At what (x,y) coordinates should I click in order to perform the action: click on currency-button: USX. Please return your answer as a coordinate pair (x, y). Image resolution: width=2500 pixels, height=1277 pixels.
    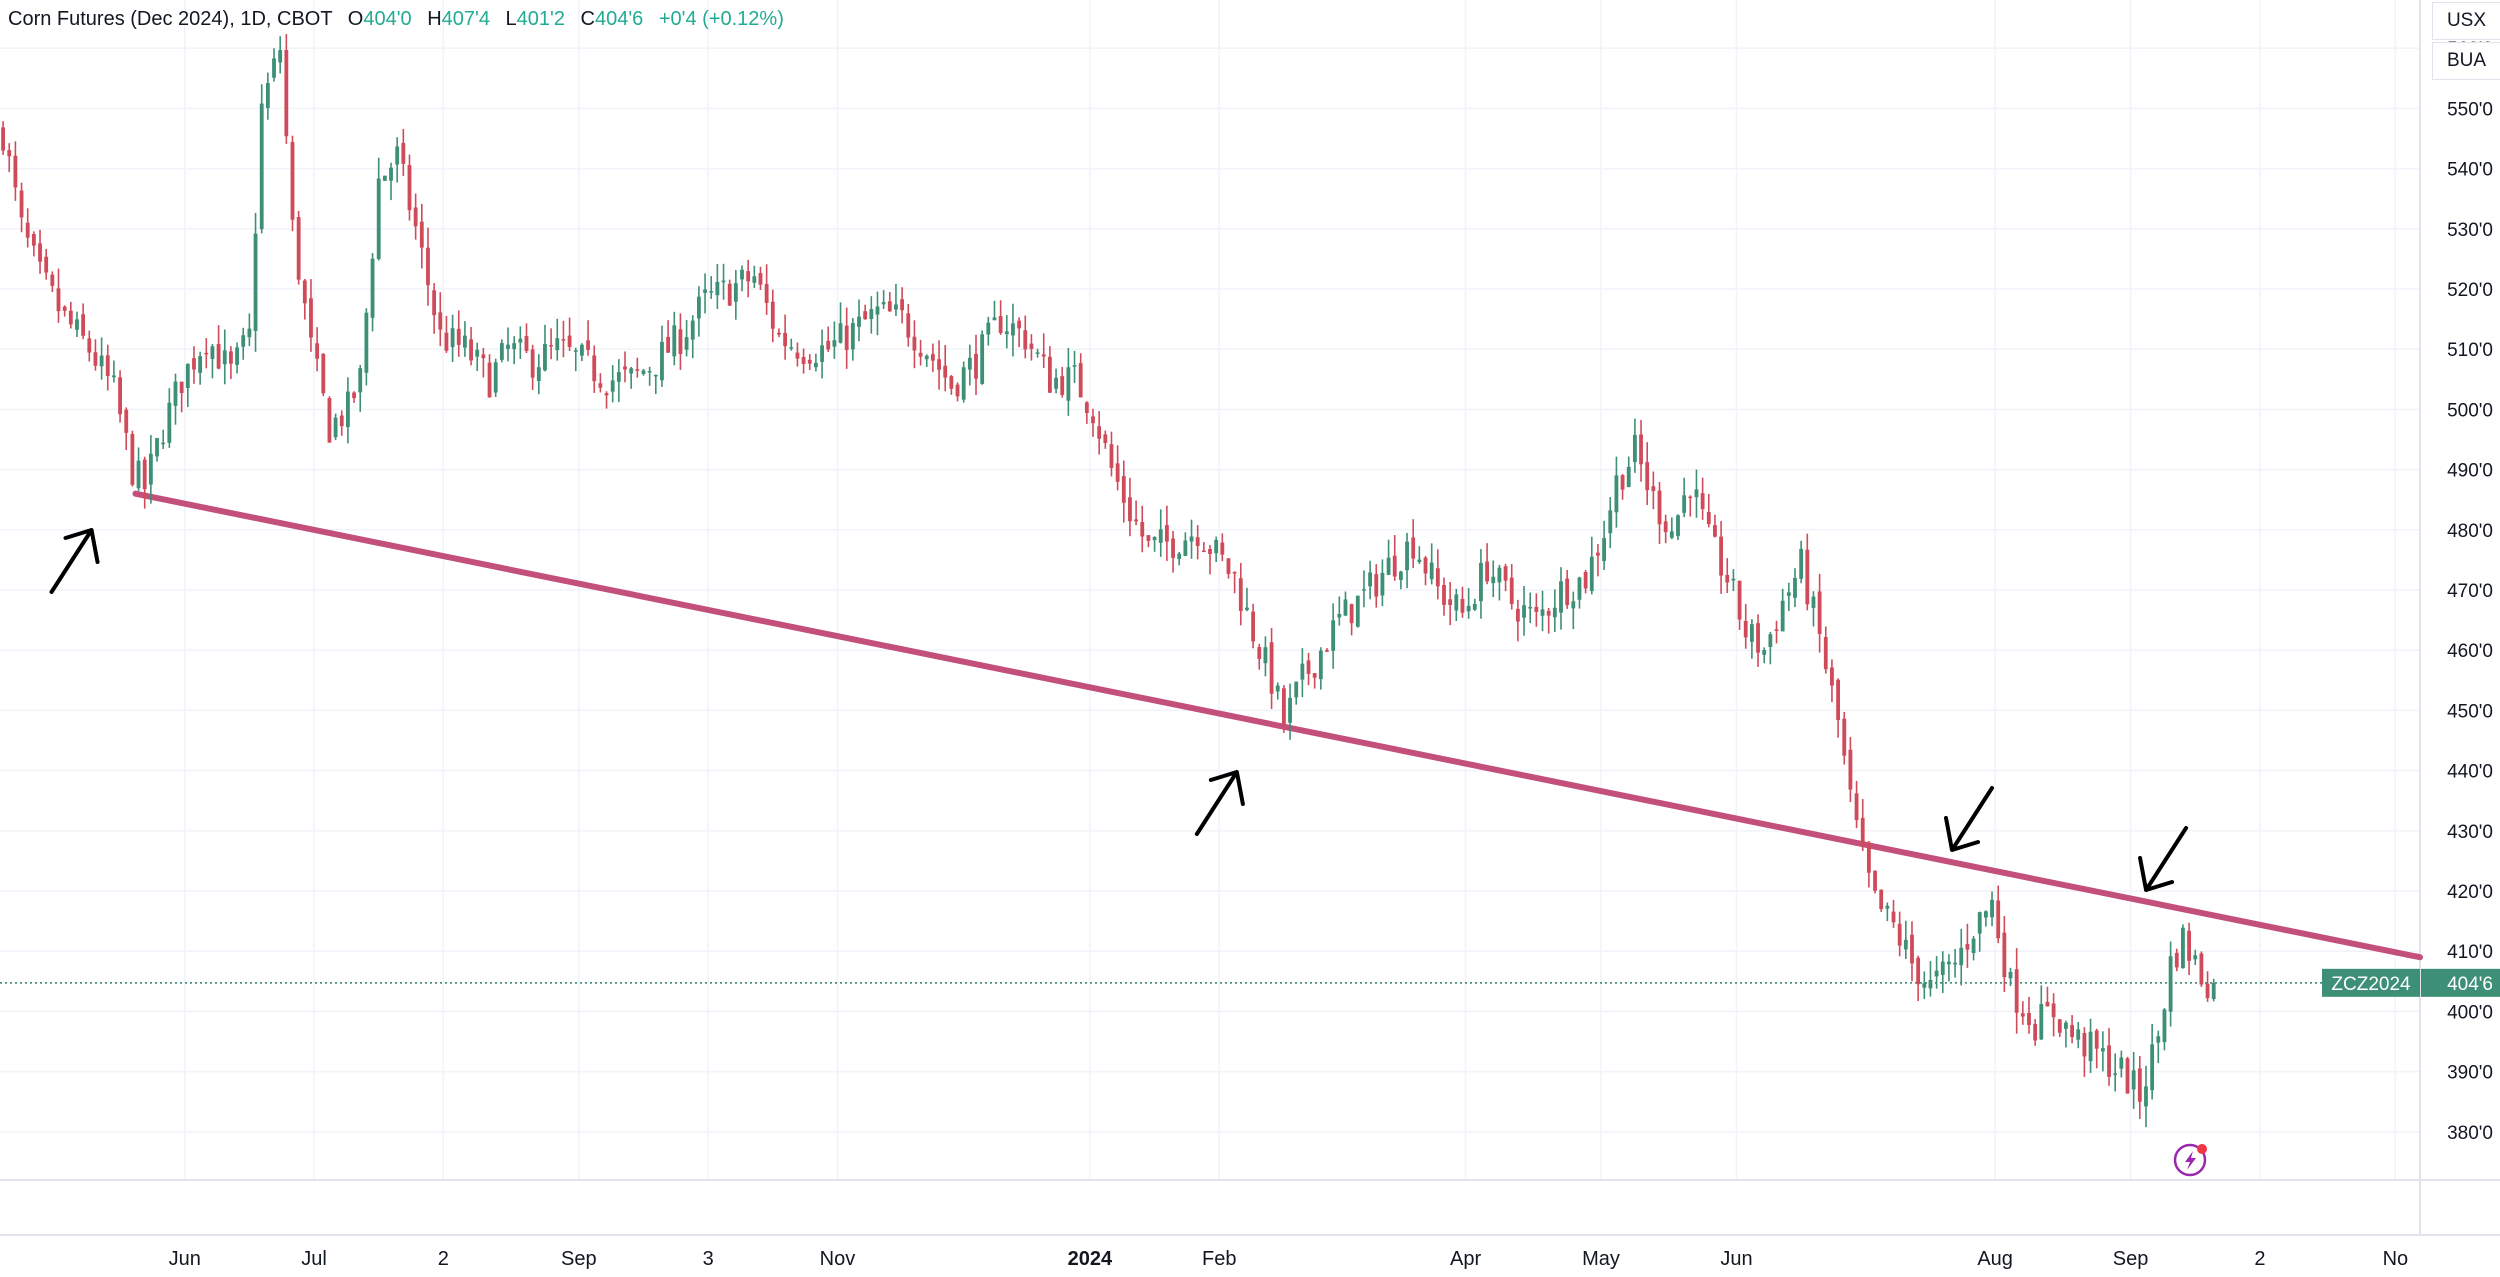
    Looking at the image, I should click on (2466, 21).